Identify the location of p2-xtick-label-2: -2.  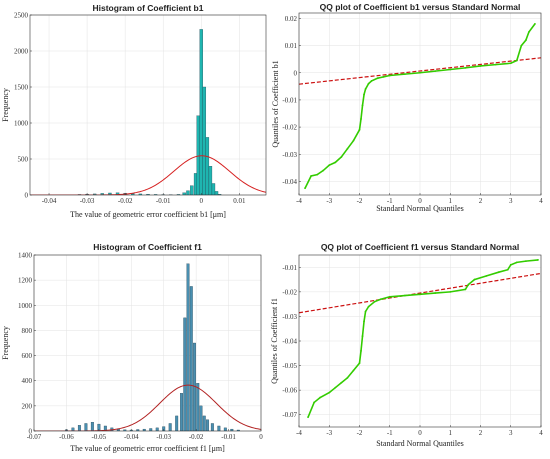
(360, 201).